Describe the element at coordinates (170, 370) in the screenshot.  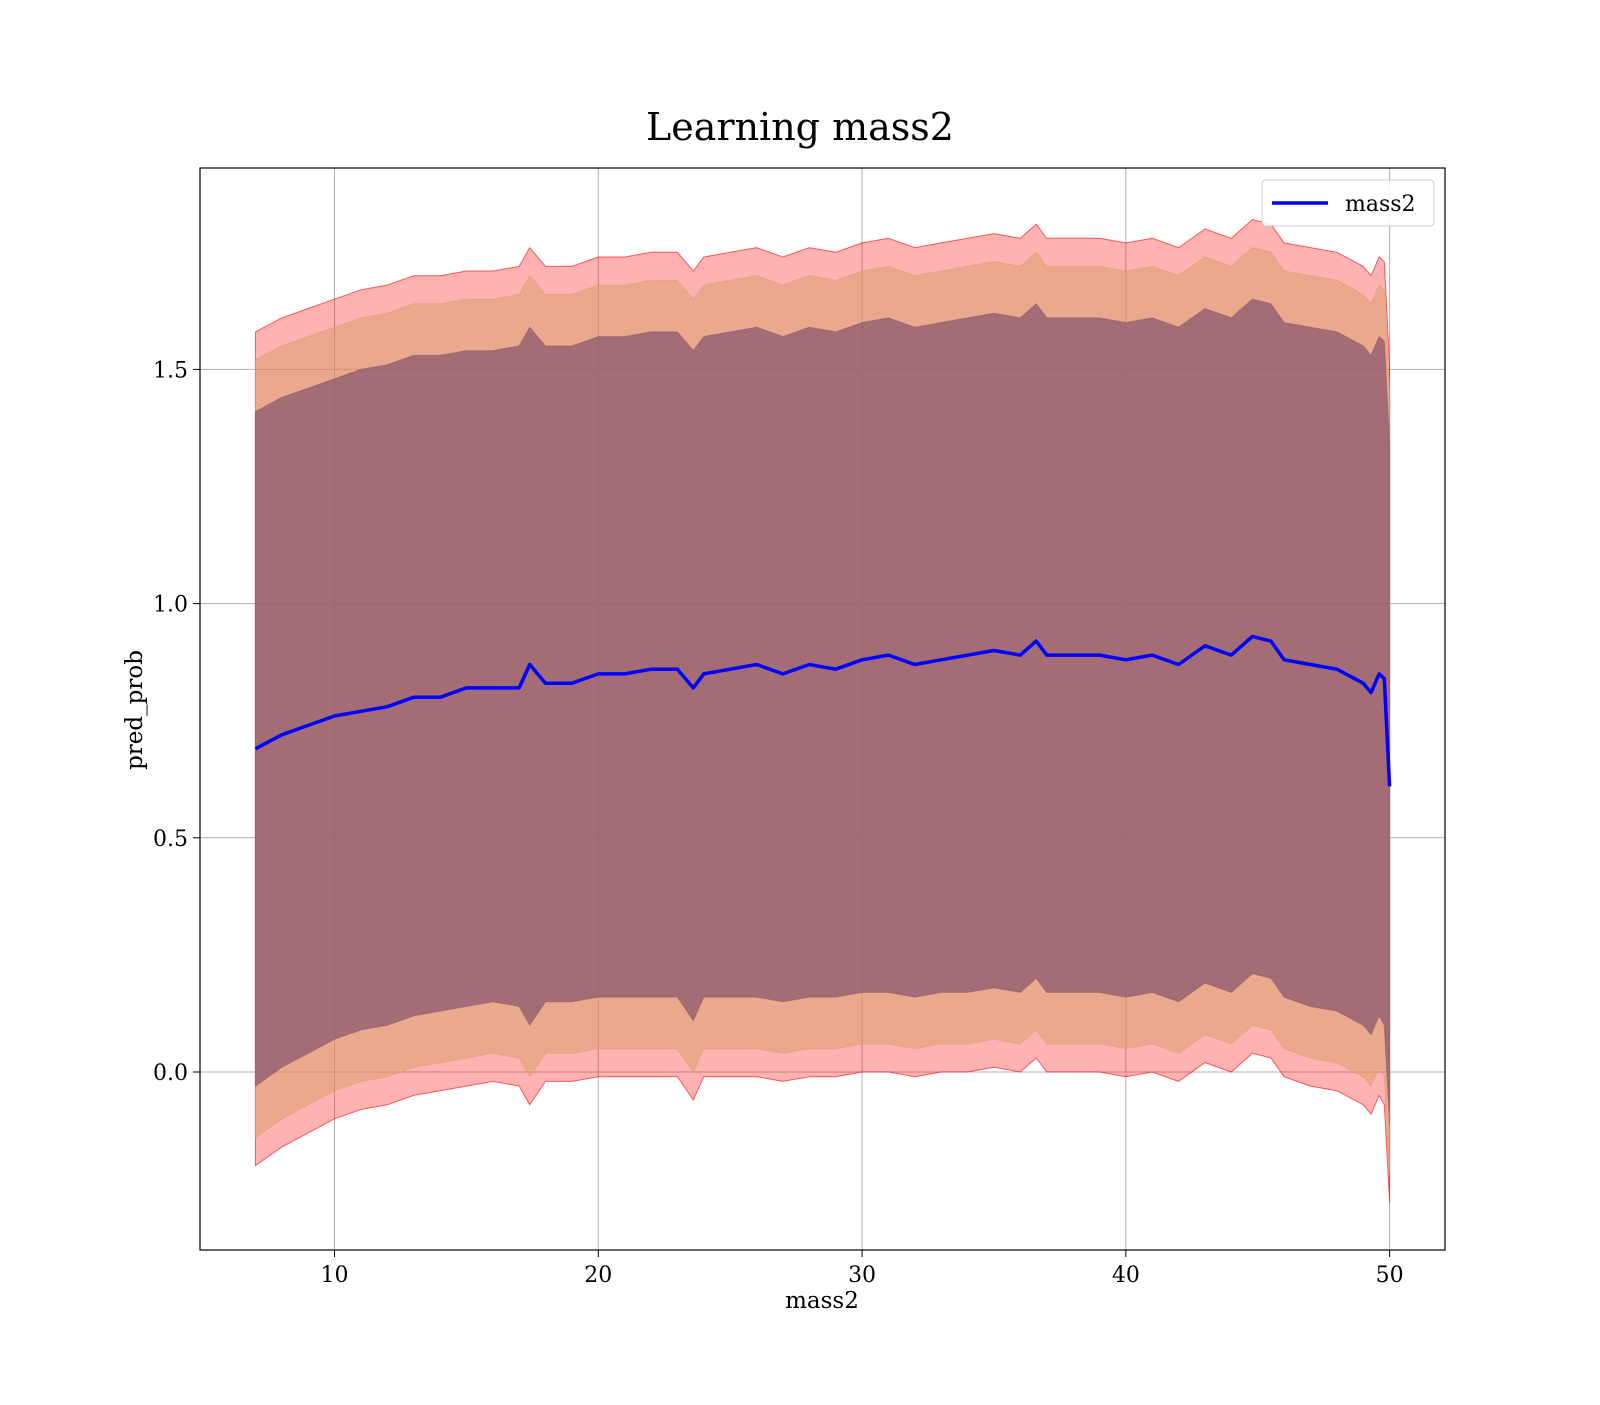
I see `y-tick-label: 1.5` at that location.